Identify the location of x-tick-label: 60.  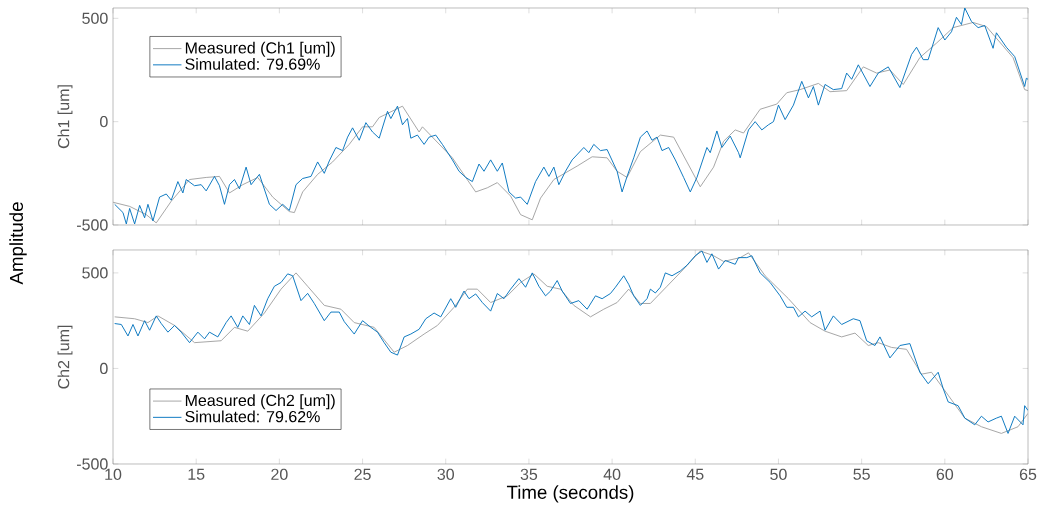
(945, 474).